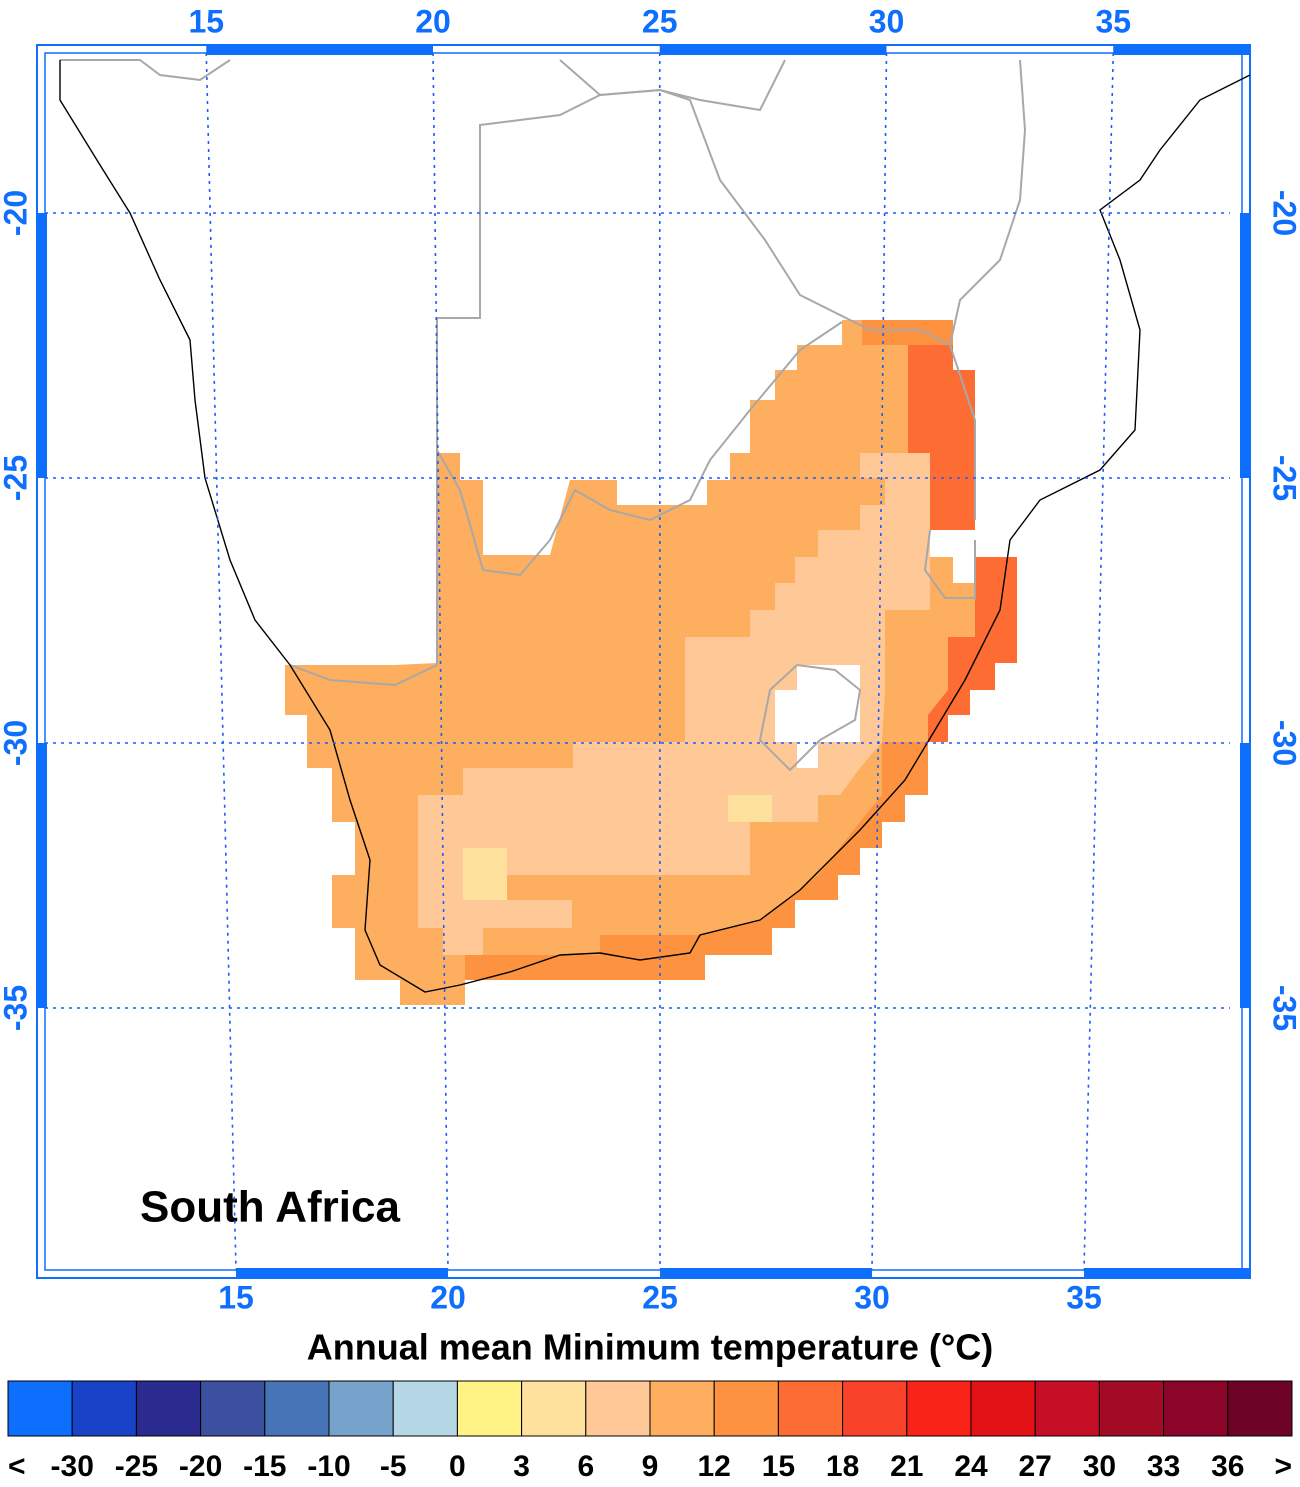 The height and width of the screenshot is (1487, 1300). I want to click on colorbar-label: 9, so click(650, 1466).